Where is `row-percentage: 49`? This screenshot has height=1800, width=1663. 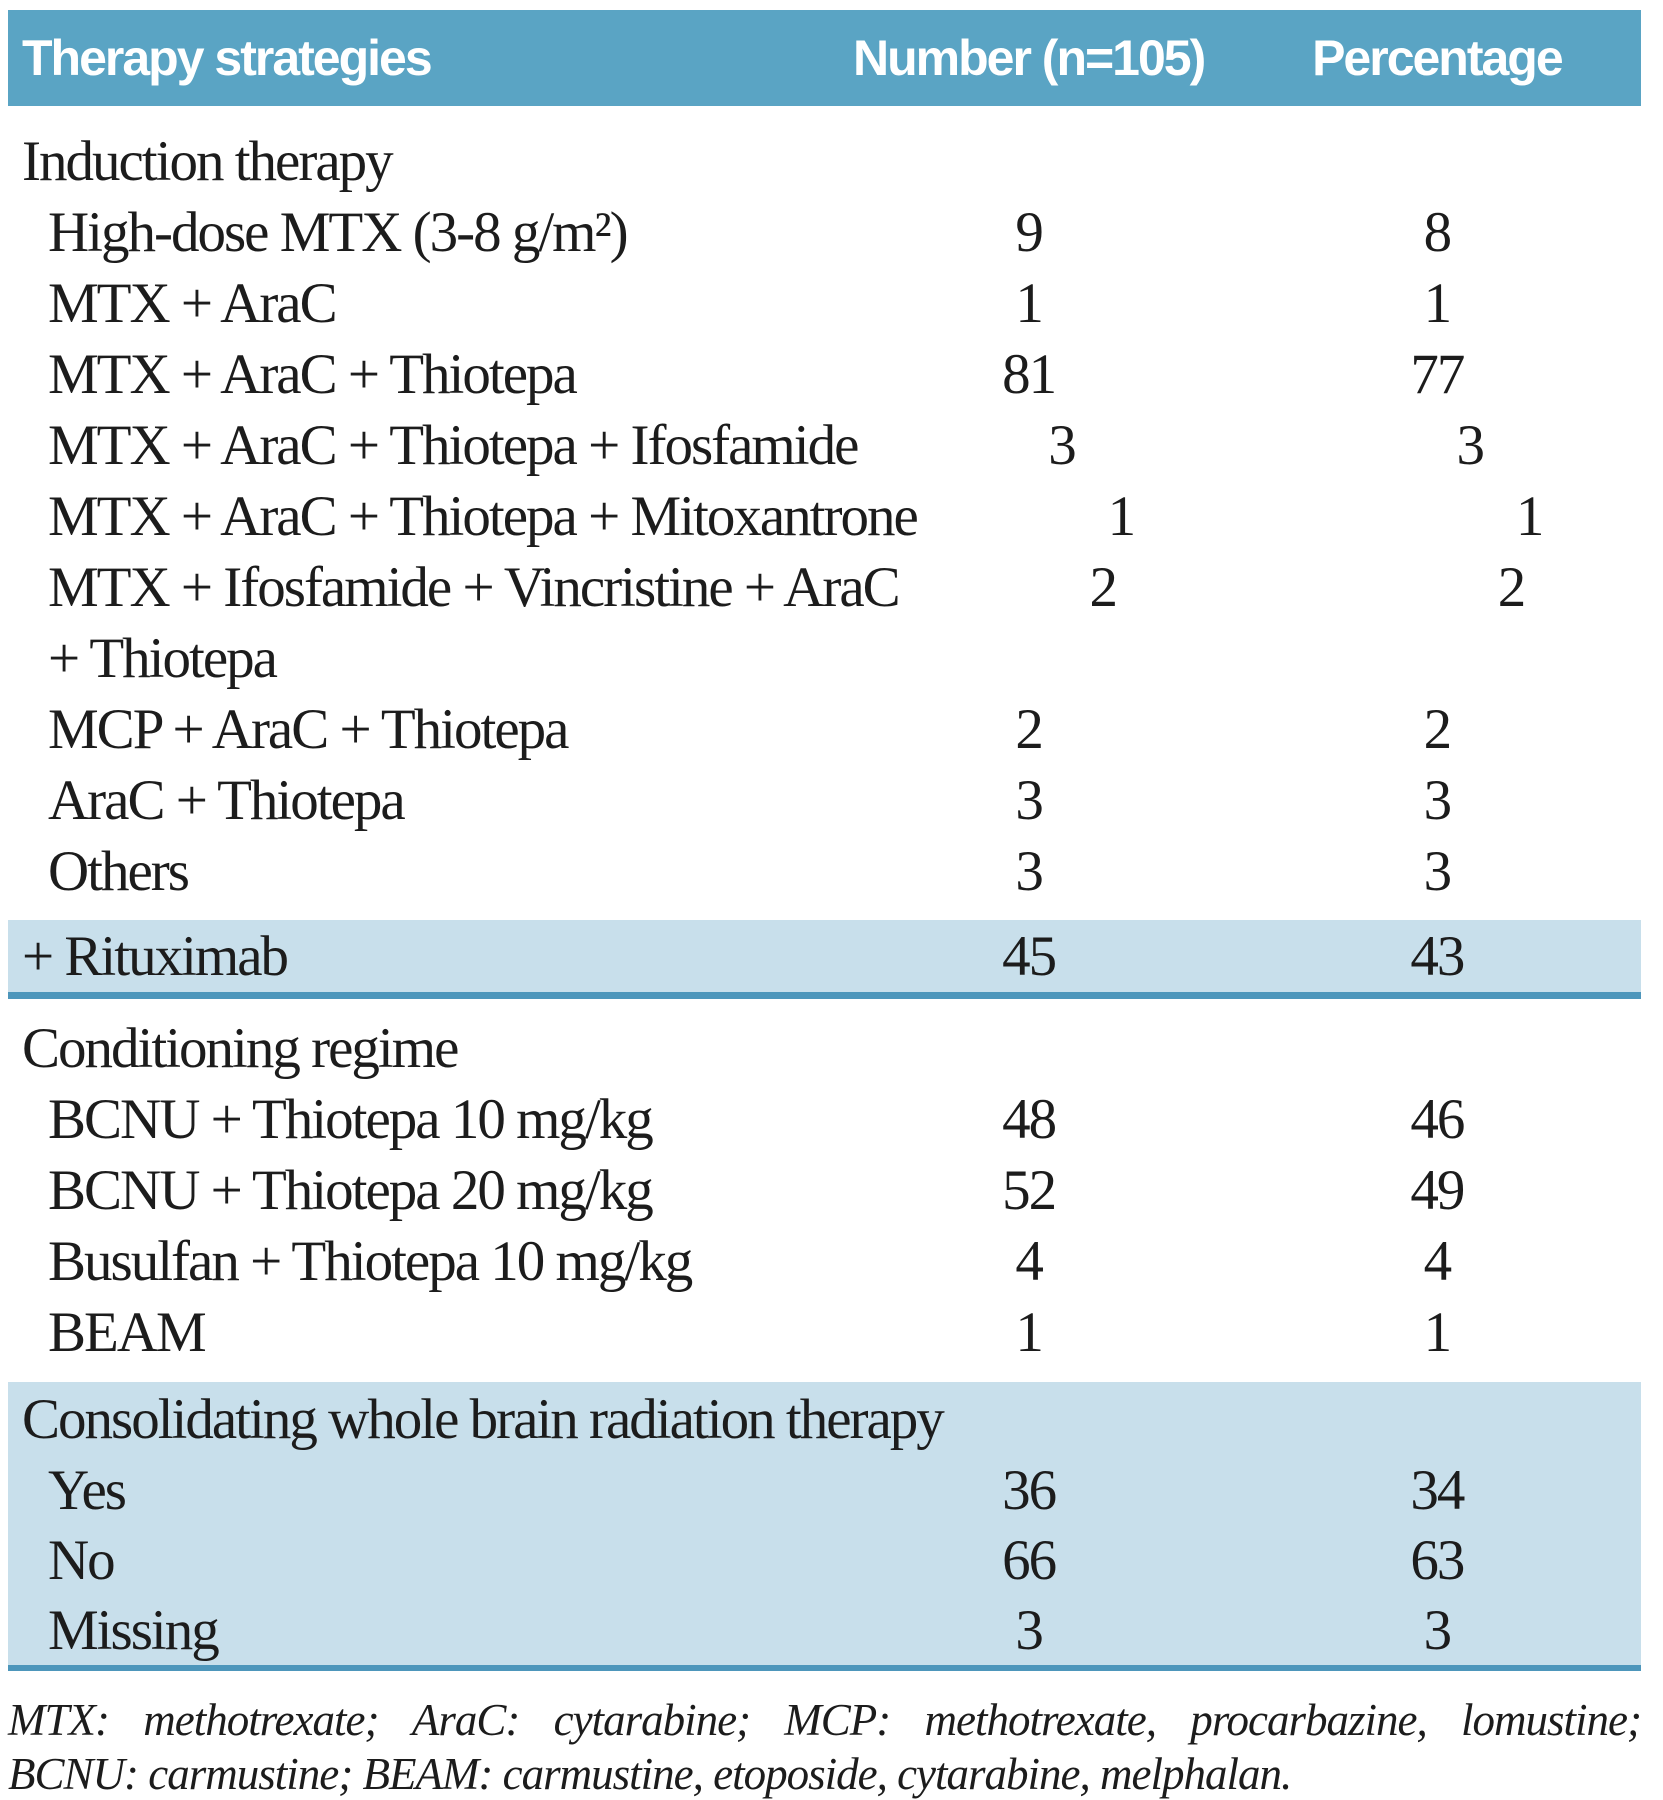 row-percentage: 49 is located at coordinates (1437, 1190).